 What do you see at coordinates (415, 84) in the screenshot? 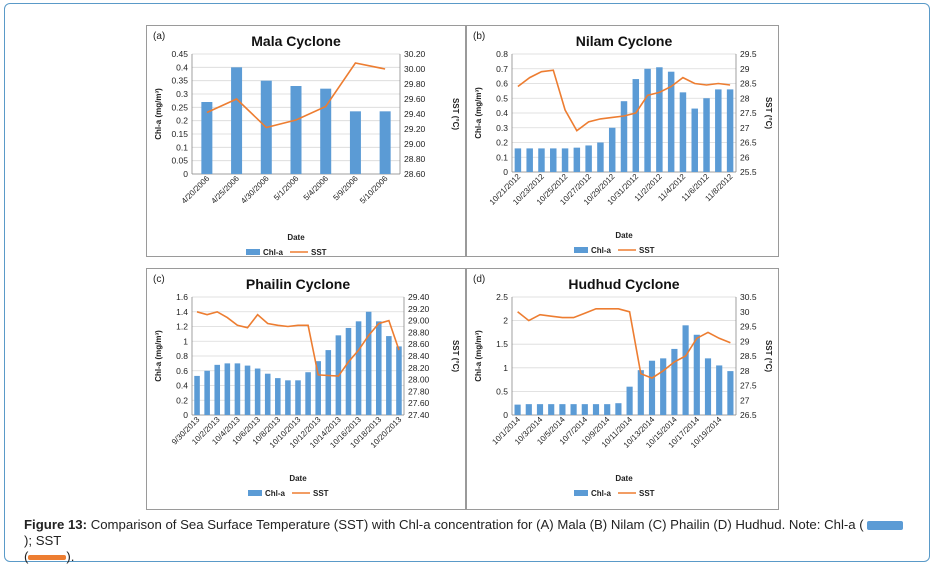
I see `y2-tick-label: 29.80` at bounding box center [415, 84].